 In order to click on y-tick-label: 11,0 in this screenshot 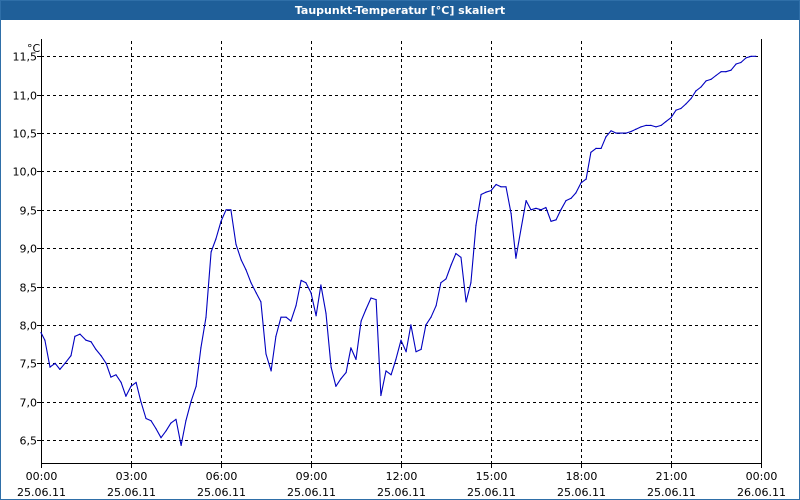, I will do `click(25, 96)`.